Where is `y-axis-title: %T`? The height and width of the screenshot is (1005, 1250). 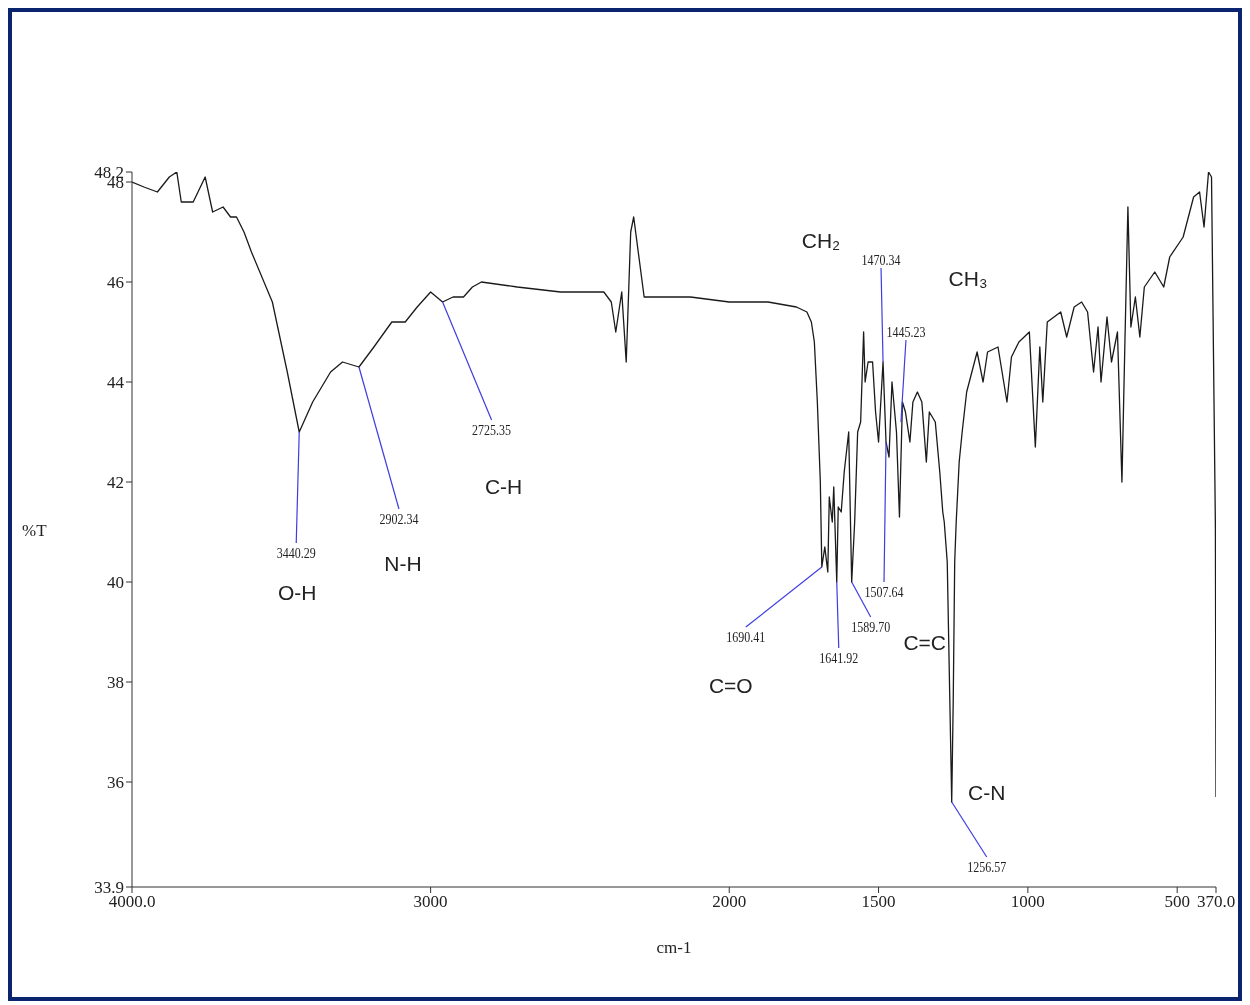
y-axis-title: %T is located at coordinates (35, 530).